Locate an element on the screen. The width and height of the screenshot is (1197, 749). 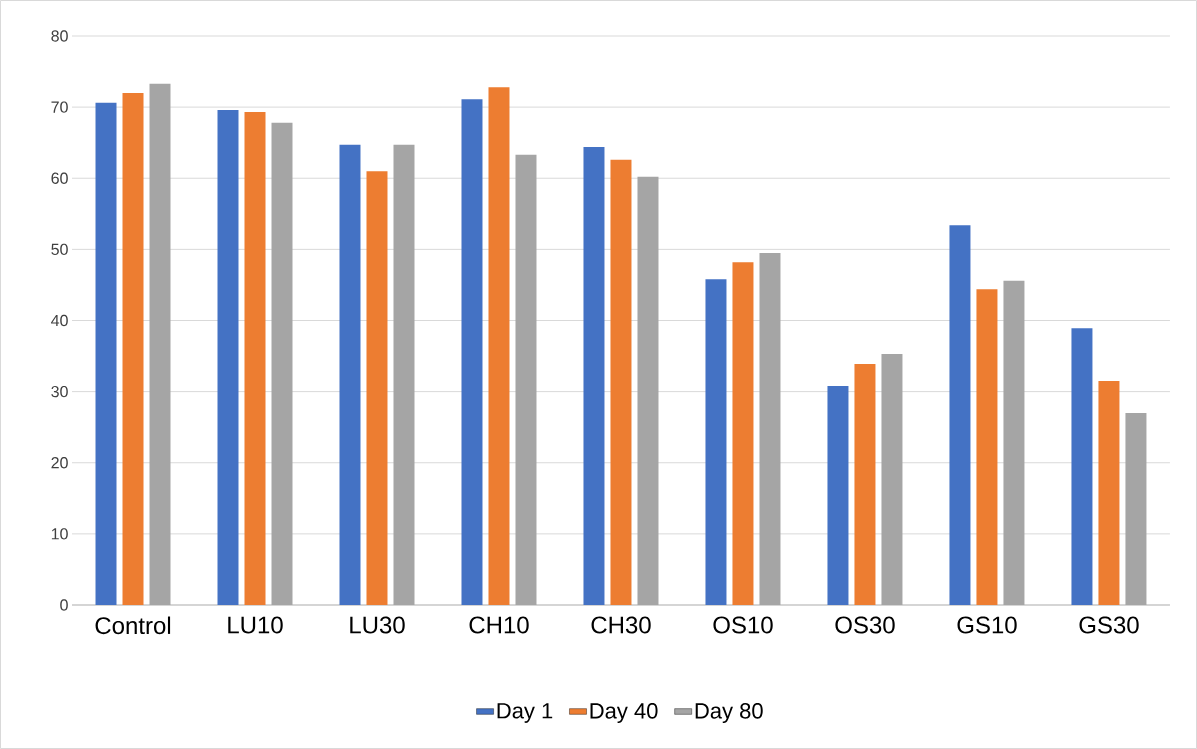
y-tick-label: 0 is located at coordinates (64, 605).